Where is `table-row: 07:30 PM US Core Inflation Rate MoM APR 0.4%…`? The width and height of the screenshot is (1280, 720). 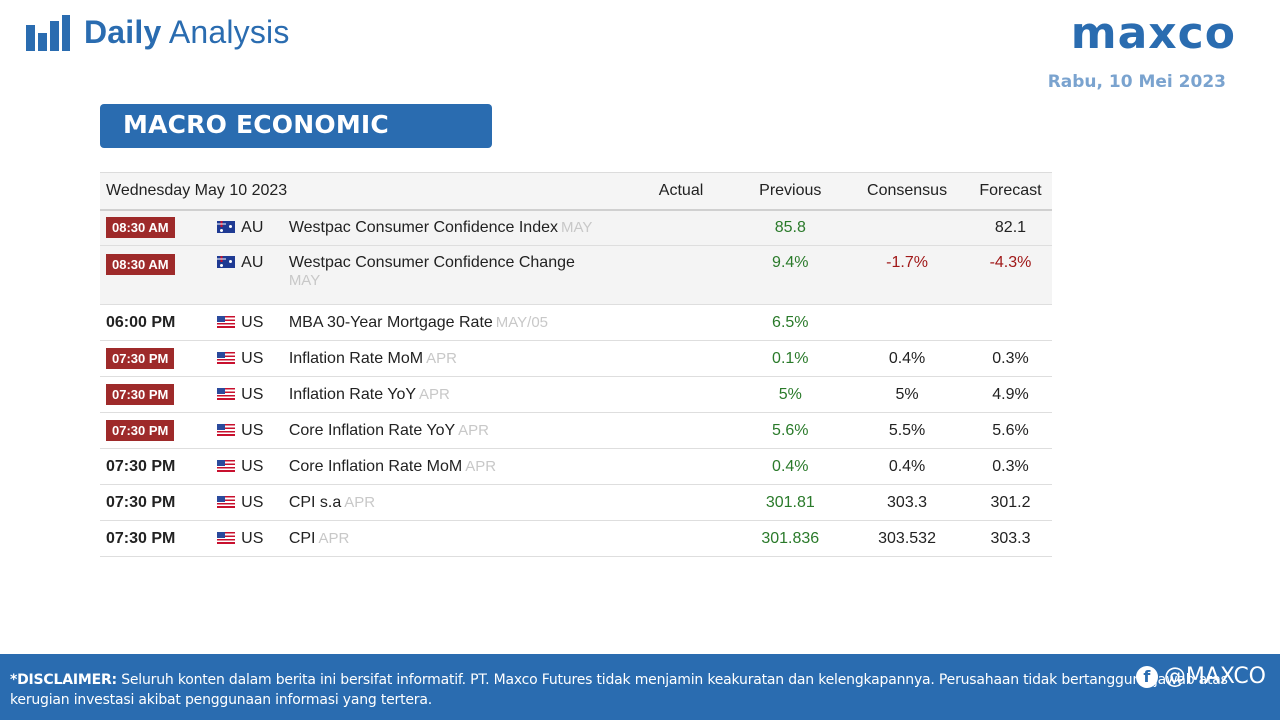 table-row: 07:30 PM US Core Inflation Rate MoM APR 0.4%… is located at coordinates (576, 467).